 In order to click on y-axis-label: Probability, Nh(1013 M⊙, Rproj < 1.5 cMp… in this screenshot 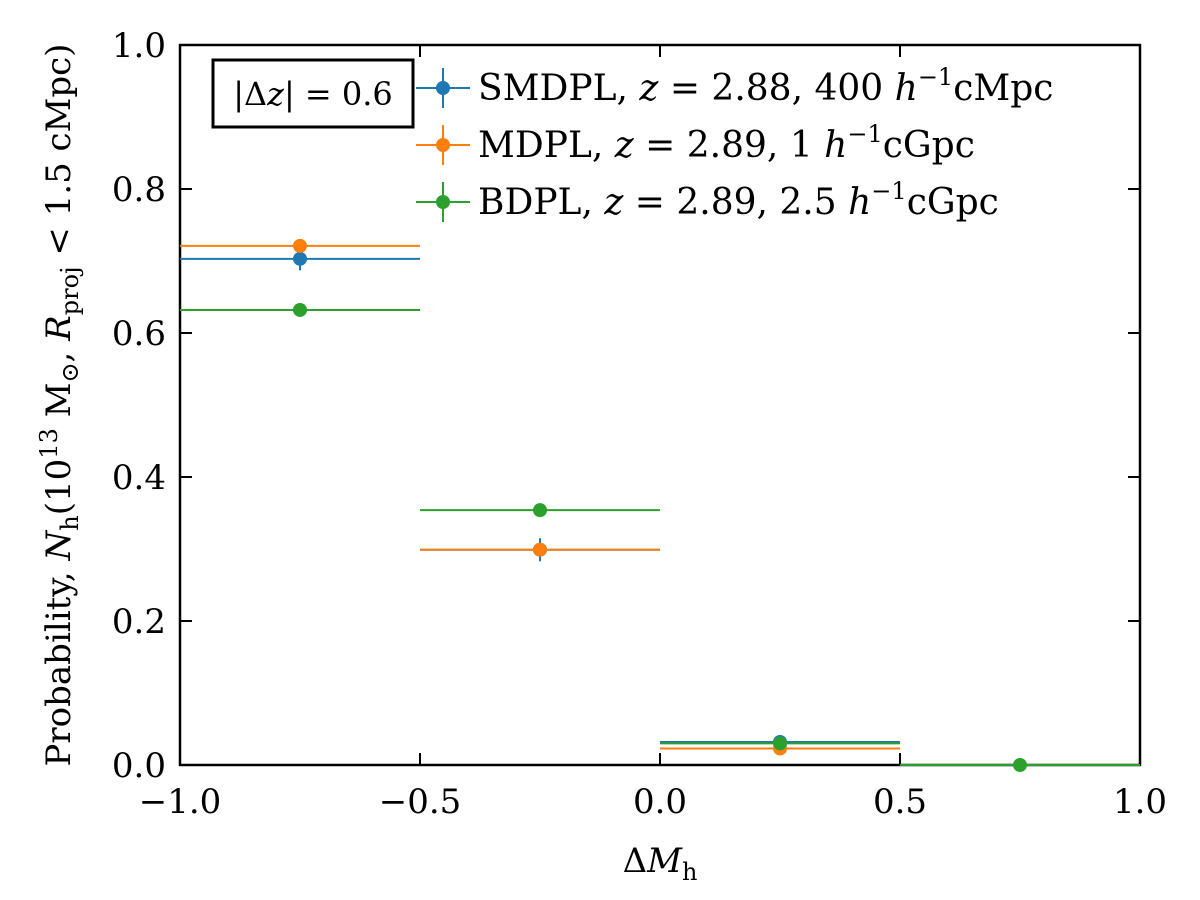, I will do `click(59, 405)`.